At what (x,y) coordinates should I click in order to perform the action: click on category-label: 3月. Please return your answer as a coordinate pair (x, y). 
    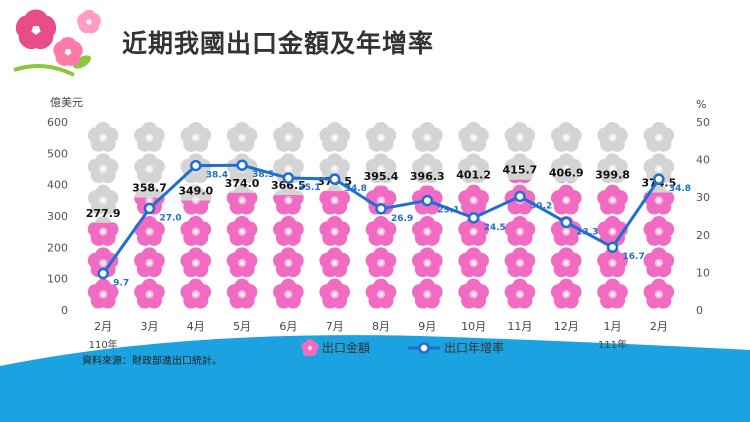
    Looking at the image, I should click on (149, 326).